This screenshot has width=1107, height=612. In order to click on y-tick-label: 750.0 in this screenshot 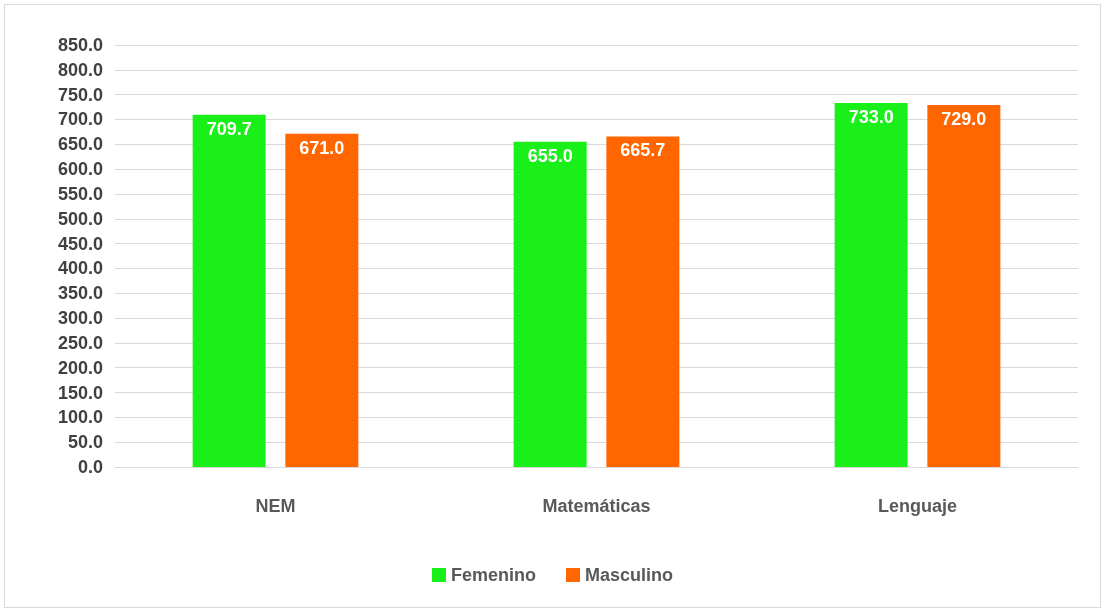, I will do `click(80, 94)`.